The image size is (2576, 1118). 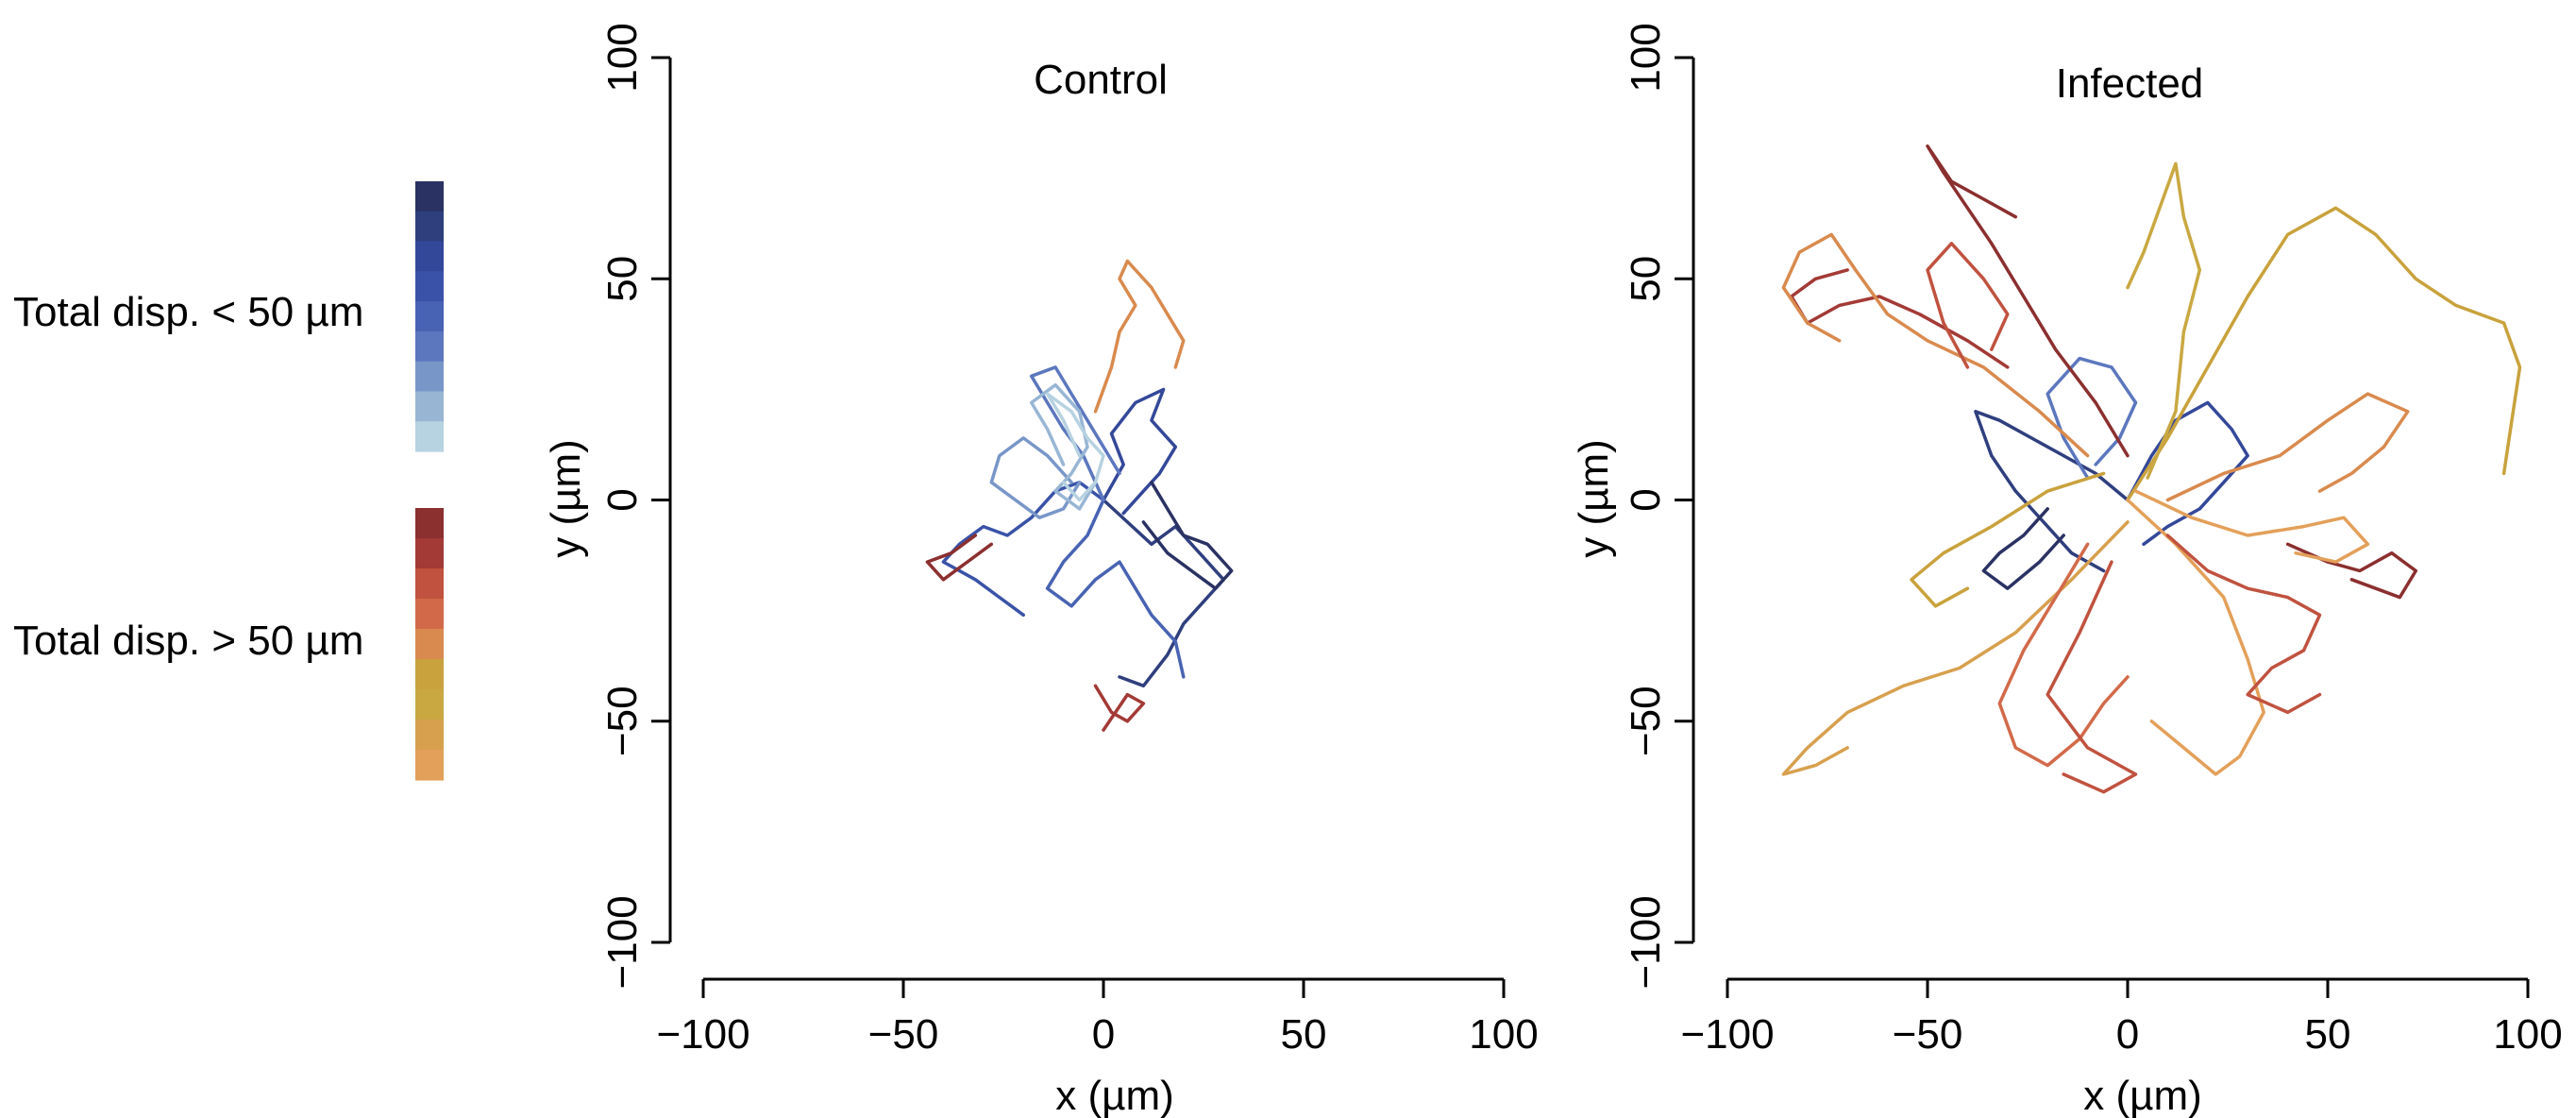 I want to click on panel-title: Infected, so click(x=2130, y=83).